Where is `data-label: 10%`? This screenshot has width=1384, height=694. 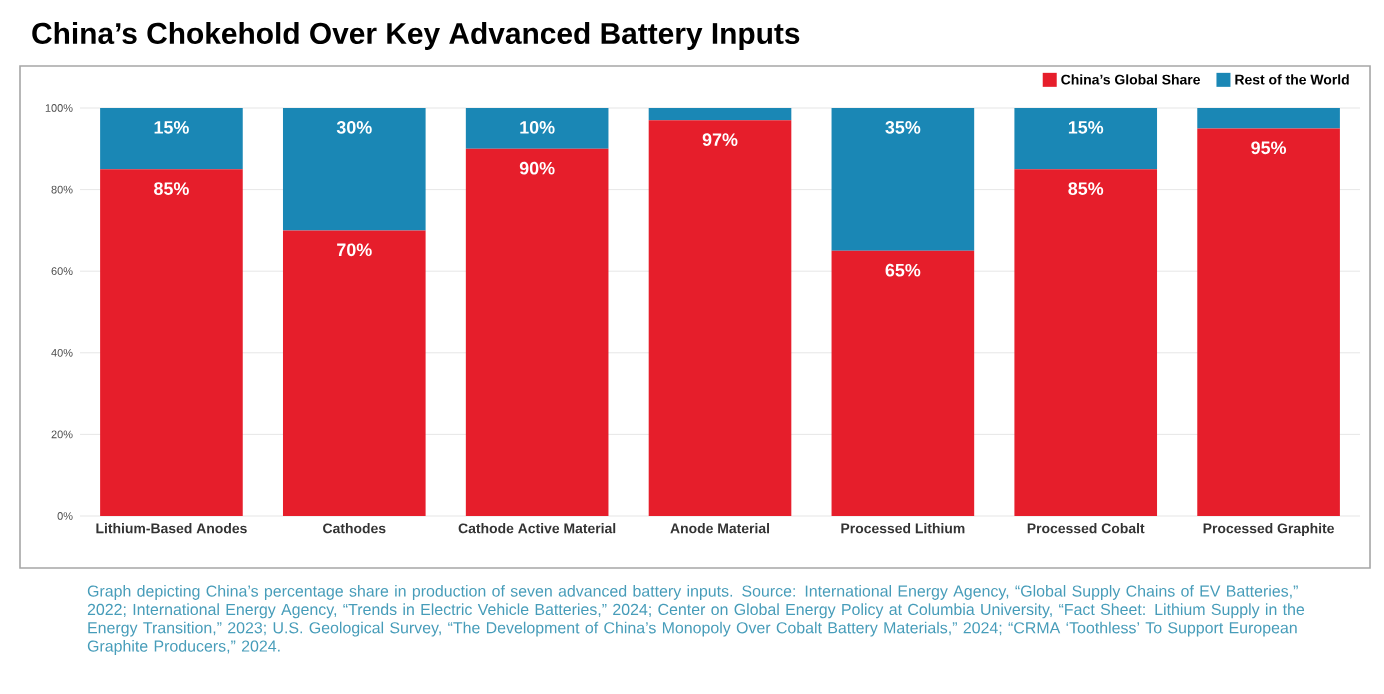 data-label: 10% is located at coordinates (537, 127).